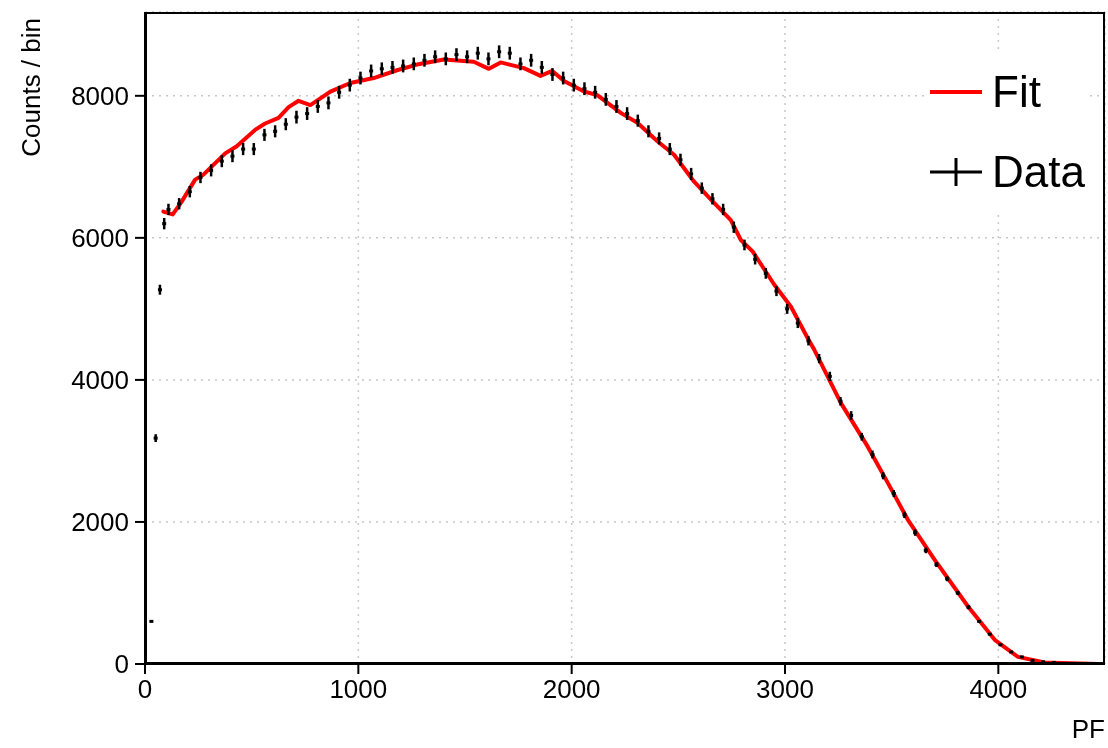  Describe the element at coordinates (1038, 172) in the screenshot. I see `legend-label: Data` at that location.